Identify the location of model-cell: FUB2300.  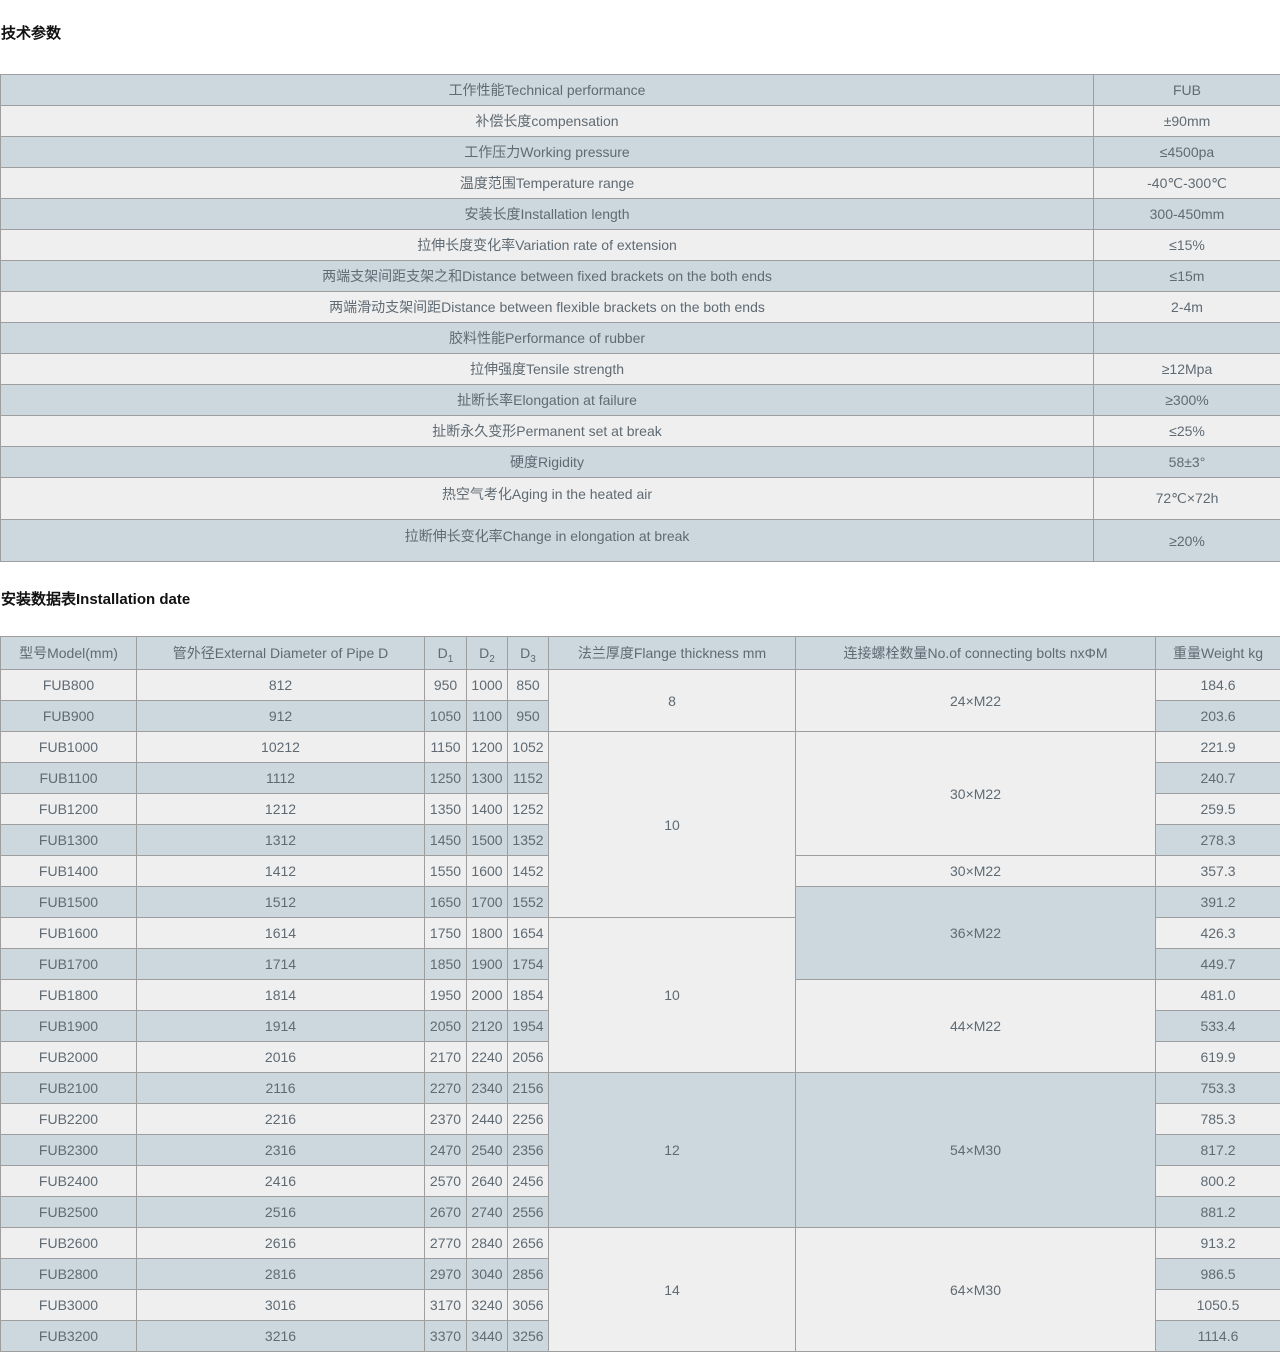
(68, 1150).